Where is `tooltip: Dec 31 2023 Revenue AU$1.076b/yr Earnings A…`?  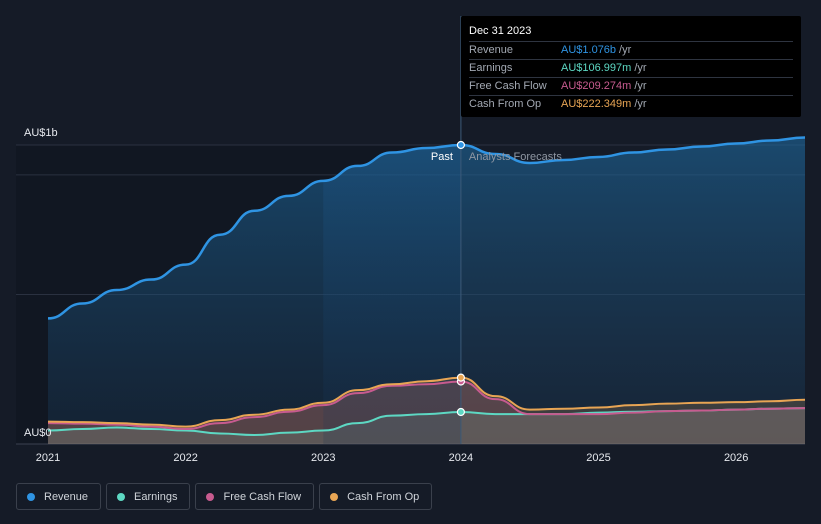 tooltip: Dec 31 2023 Revenue AU$1.076b/yr Earnings A… is located at coordinates (631, 66).